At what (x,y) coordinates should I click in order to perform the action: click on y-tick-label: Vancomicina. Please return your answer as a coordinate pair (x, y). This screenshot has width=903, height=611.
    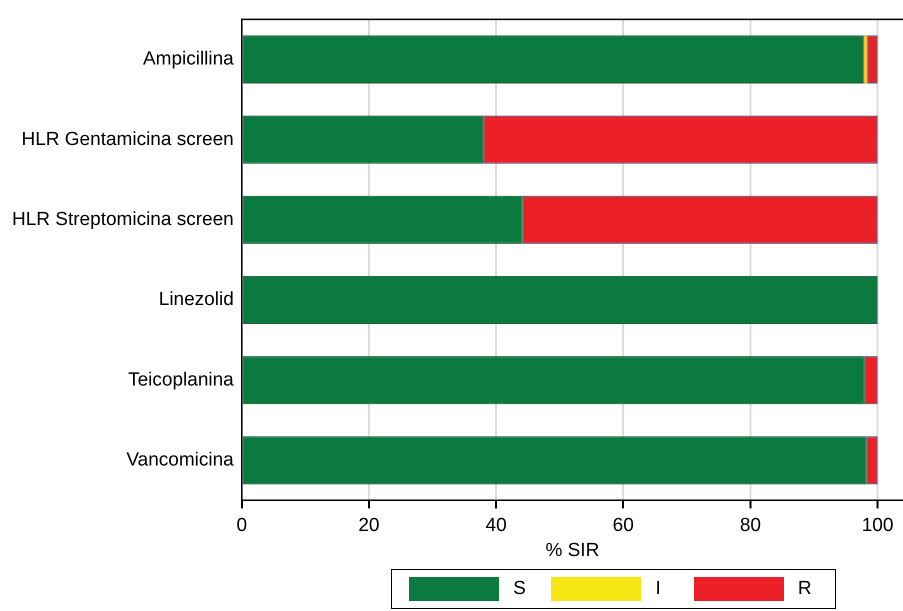
    Looking at the image, I should click on (180, 460).